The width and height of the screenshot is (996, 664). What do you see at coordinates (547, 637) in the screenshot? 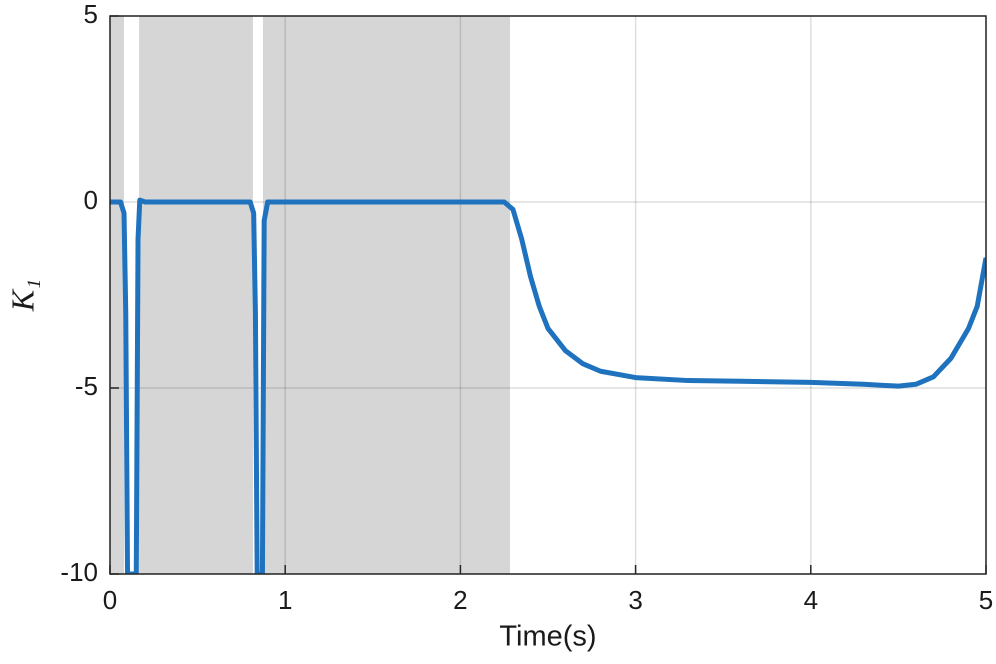
I see `x-axis-label: Time(s)` at bounding box center [547, 637].